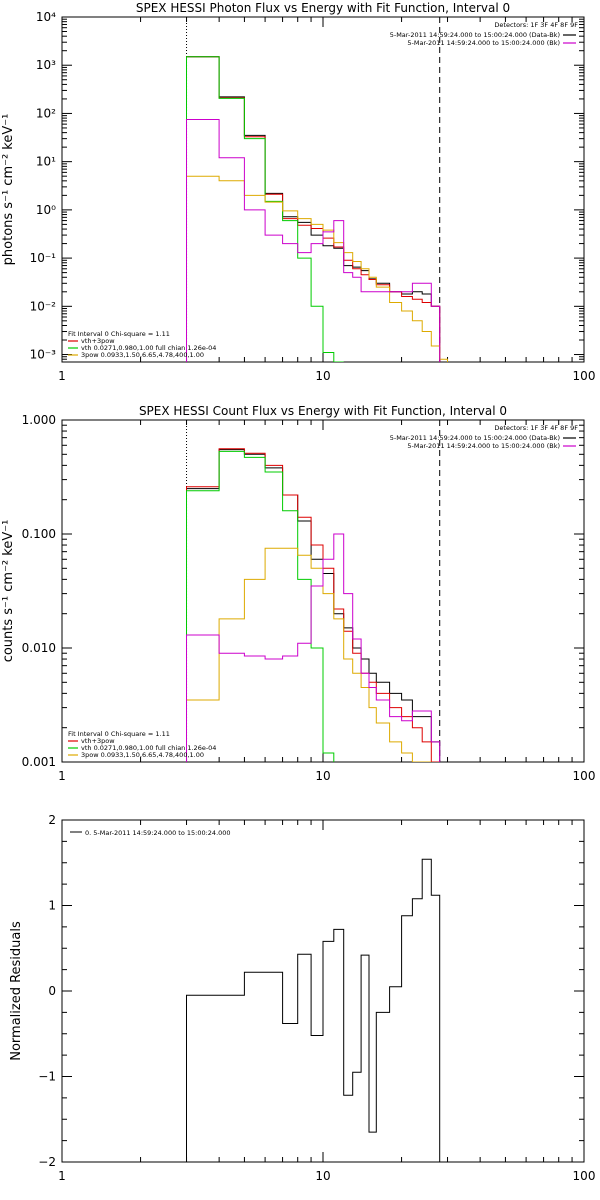  What do you see at coordinates (43, 355) in the screenshot?
I see `y-tick-label: 10⁻³` at bounding box center [43, 355].